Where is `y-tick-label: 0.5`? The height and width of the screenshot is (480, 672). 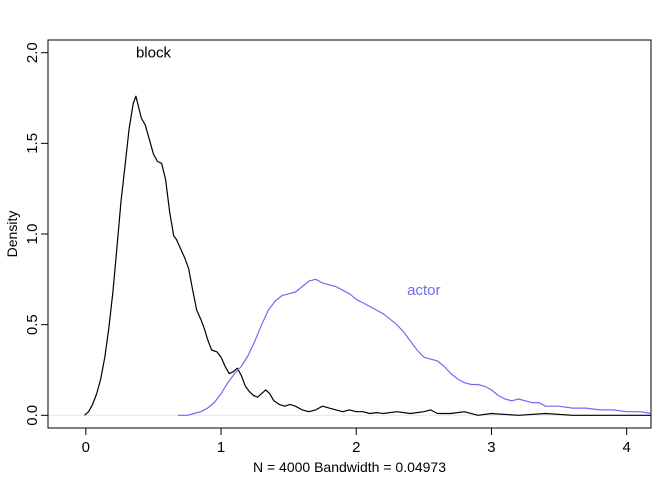
y-tick-label: 0.5 is located at coordinates (32, 324).